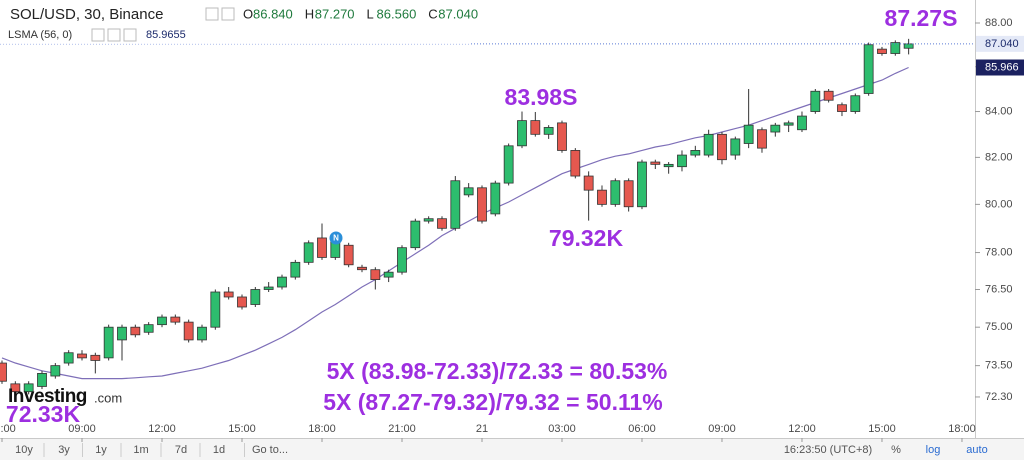  What do you see at coordinates (370, 13) in the screenshot?
I see `ohlc-label: L` at bounding box center [370, 13].